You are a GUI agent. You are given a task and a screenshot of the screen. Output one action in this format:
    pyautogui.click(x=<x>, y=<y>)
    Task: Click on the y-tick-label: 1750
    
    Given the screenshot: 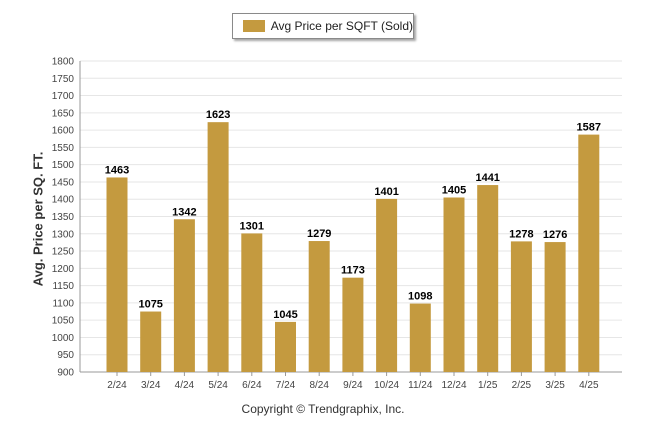 What is the action you would take?
    pyautogui.click(x=63, y=79)
    